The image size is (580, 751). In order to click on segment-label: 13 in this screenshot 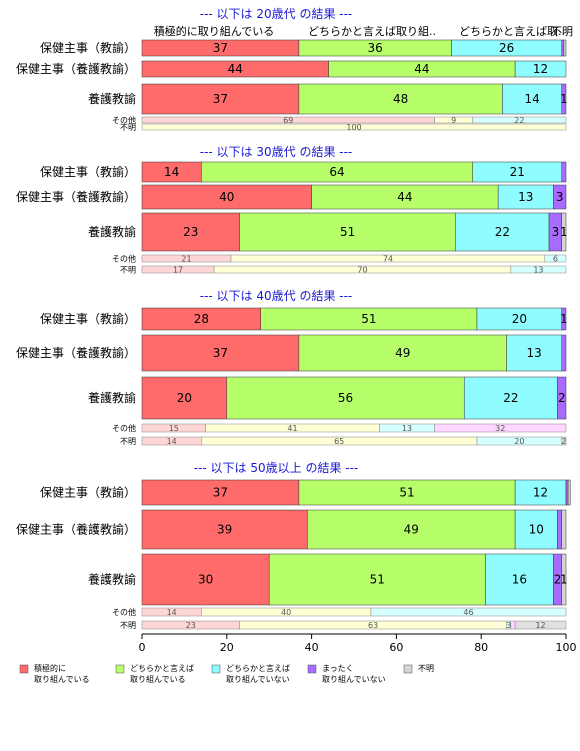, I will do `click(534, 353)`.